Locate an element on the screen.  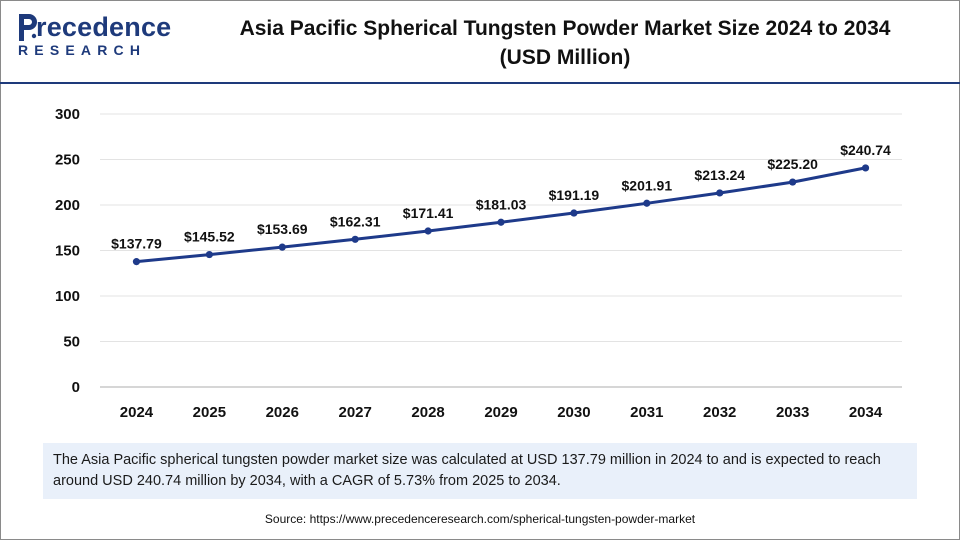
logo-p-icon is located at coordinates (28, 27).